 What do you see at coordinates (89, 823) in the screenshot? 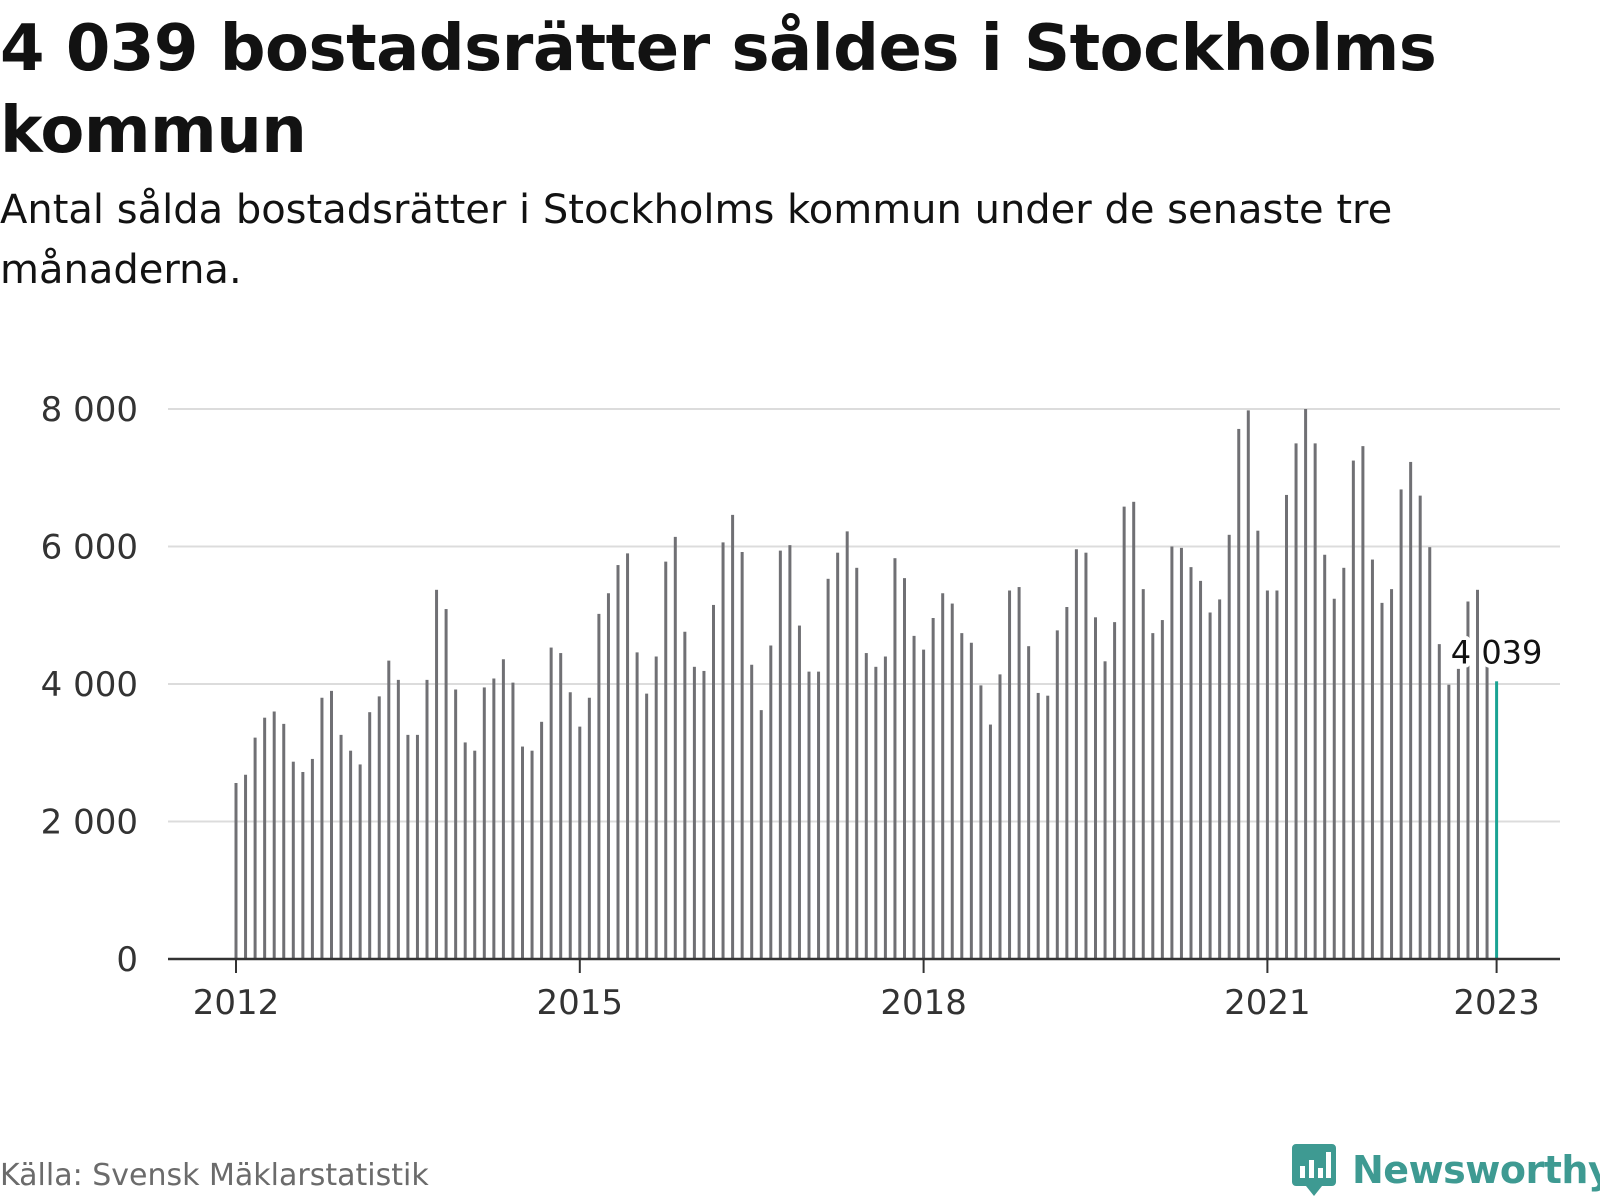
I see `y-tick-label: 2 000` at bounding box center [89, 823].